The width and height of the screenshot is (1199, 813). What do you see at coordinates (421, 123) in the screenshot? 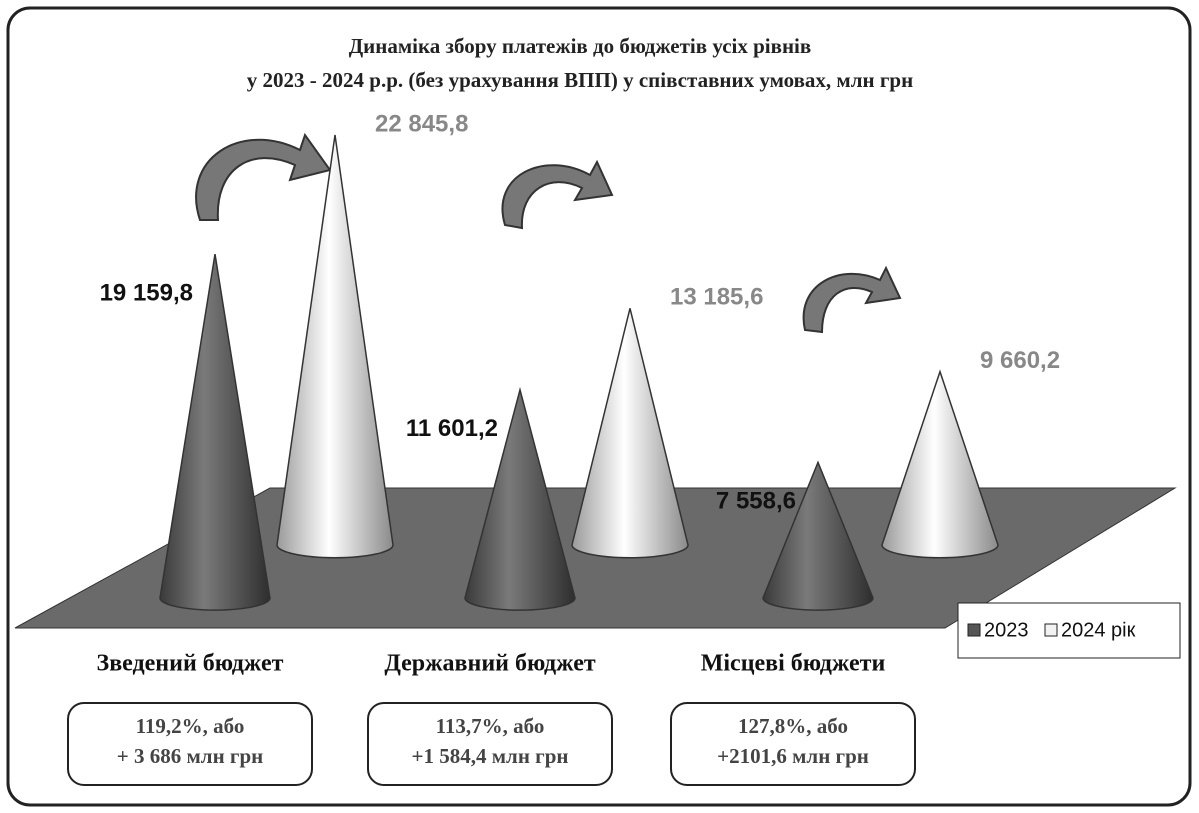
I see `value-label: 22 845,8` at bounding box center [421, 123].